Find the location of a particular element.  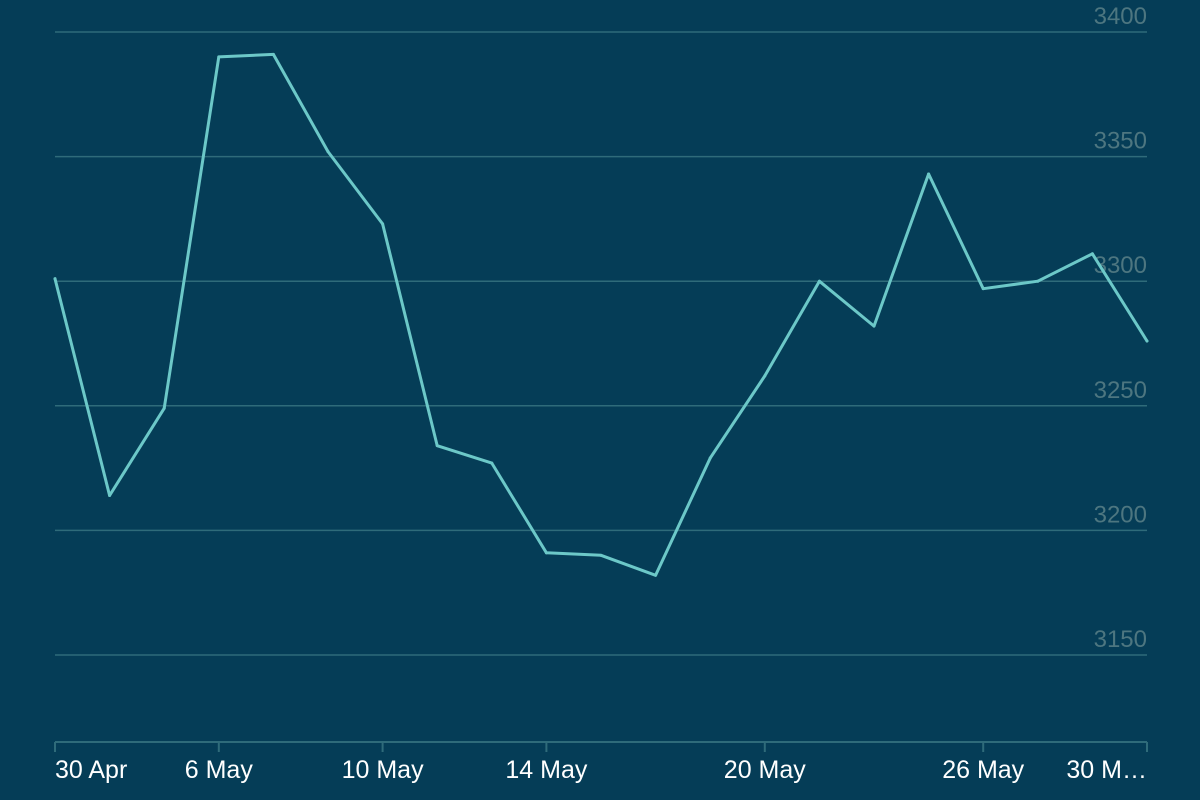

y-tick-label: 3250 is located at coordinates (1120, 390).